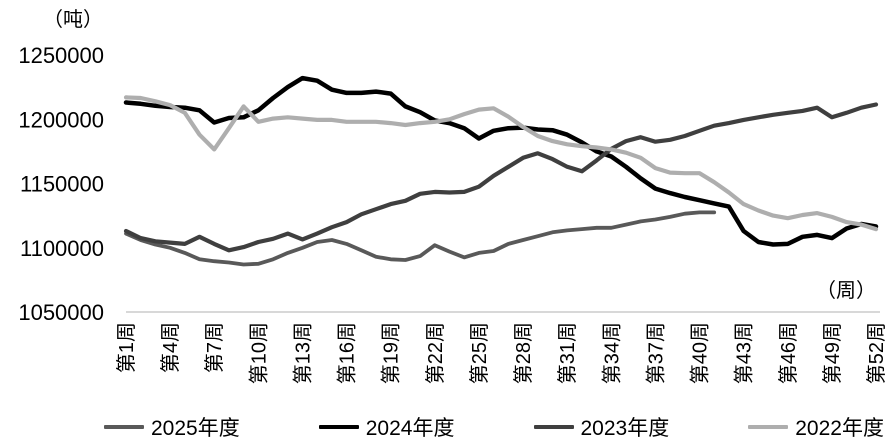 The height and width of the screenshot is (448, 892). Describe the element at coordinates (302, 353) in the screenshot. I see `x-tick-label: 第13周` at that location.